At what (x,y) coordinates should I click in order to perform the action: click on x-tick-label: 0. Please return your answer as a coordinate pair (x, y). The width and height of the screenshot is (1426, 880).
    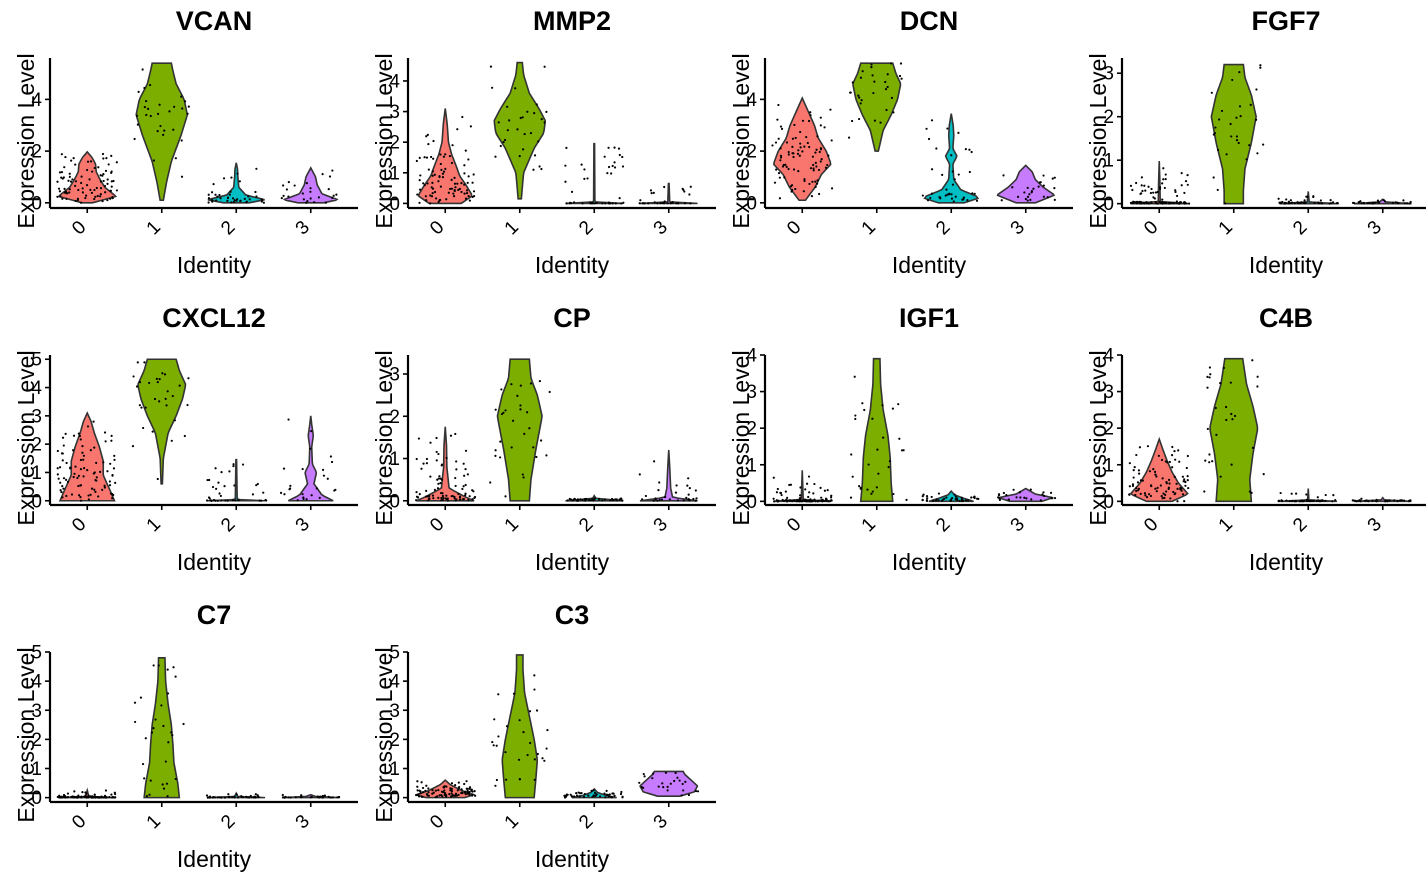
    Looking at the image, I should click on (437, 822).